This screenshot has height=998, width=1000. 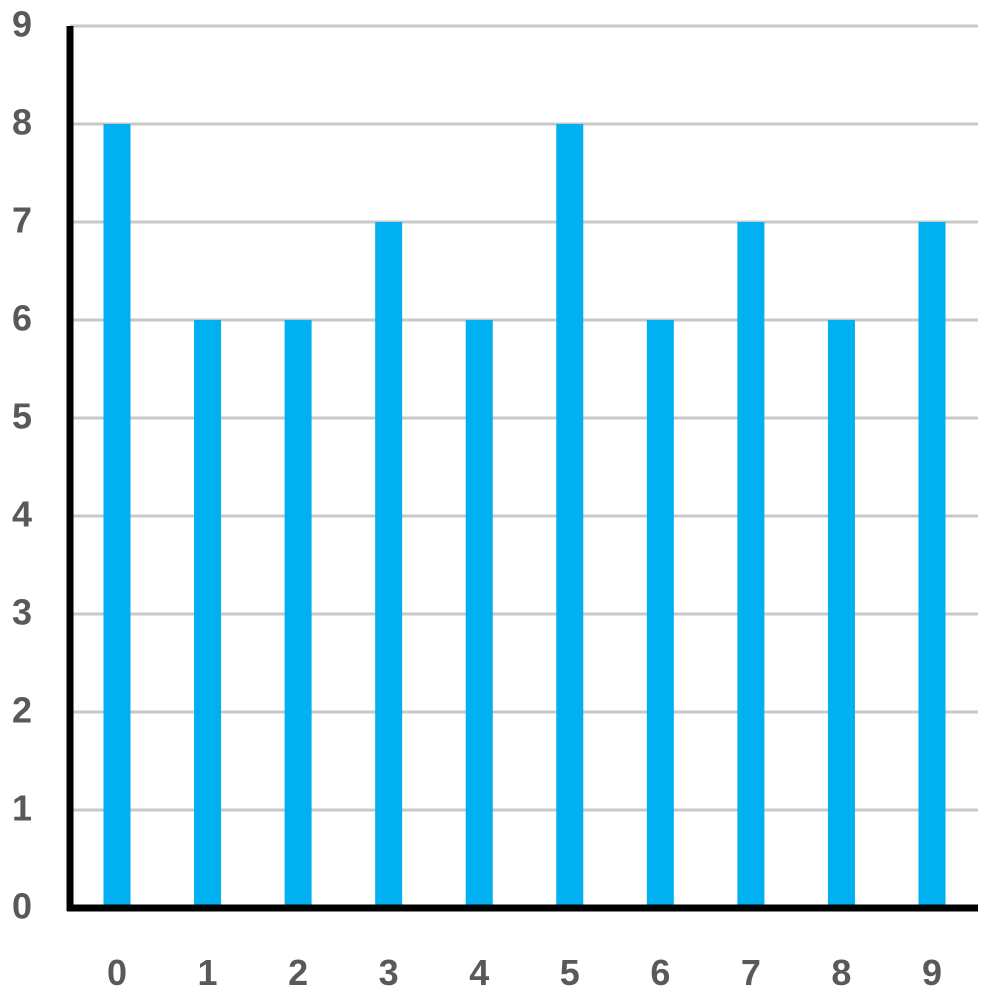 I want to click on x-tick-label-1: 1, so click(x=208, y=972).